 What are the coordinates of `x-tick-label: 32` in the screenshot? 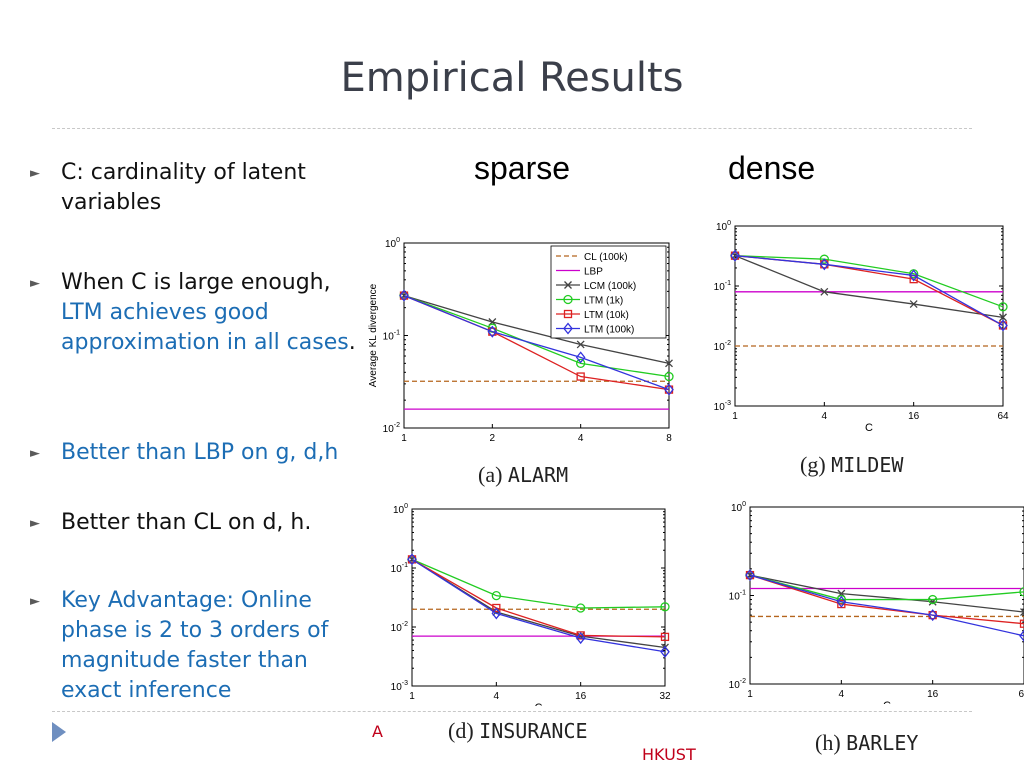 It's located at (665, 696).